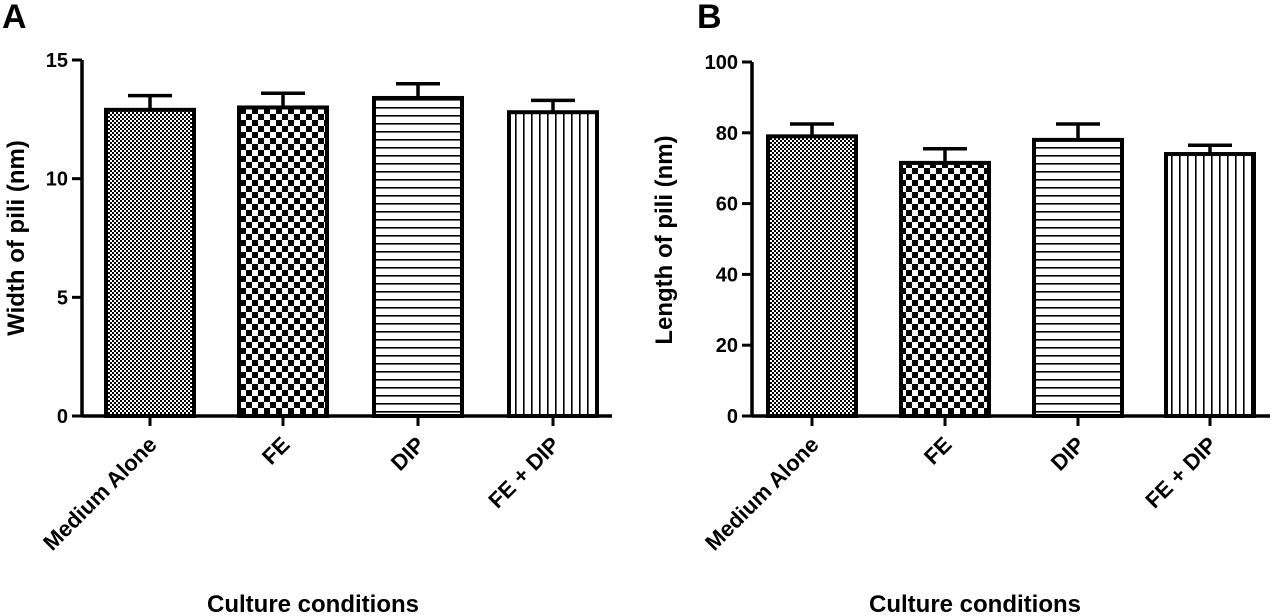 This screenshot has width=1279, height=616. Describe the element at coordinates (727, 205) in the screenshot. I see `panel-b-y-tick-label: 60` at that location.